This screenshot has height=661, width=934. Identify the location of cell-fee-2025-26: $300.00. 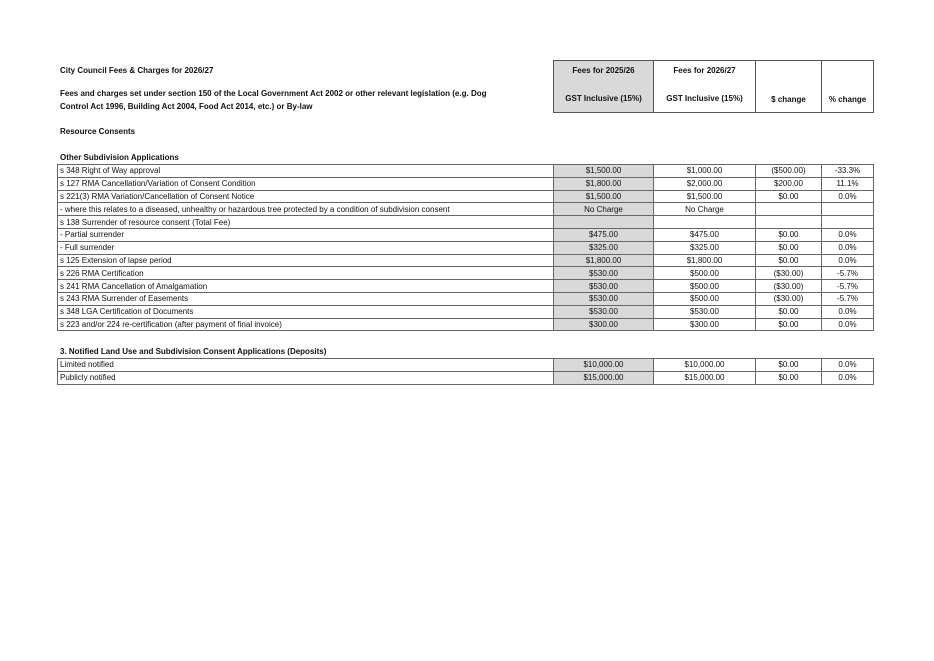
(603, 324).